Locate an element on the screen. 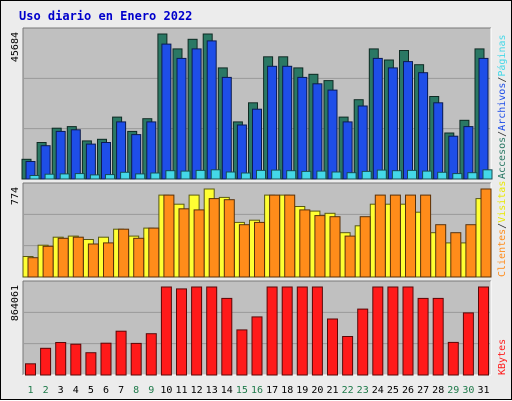 This screenshot has width=512, height=401. x-tick-day-28: 28 is located at coordinates (438, 390).